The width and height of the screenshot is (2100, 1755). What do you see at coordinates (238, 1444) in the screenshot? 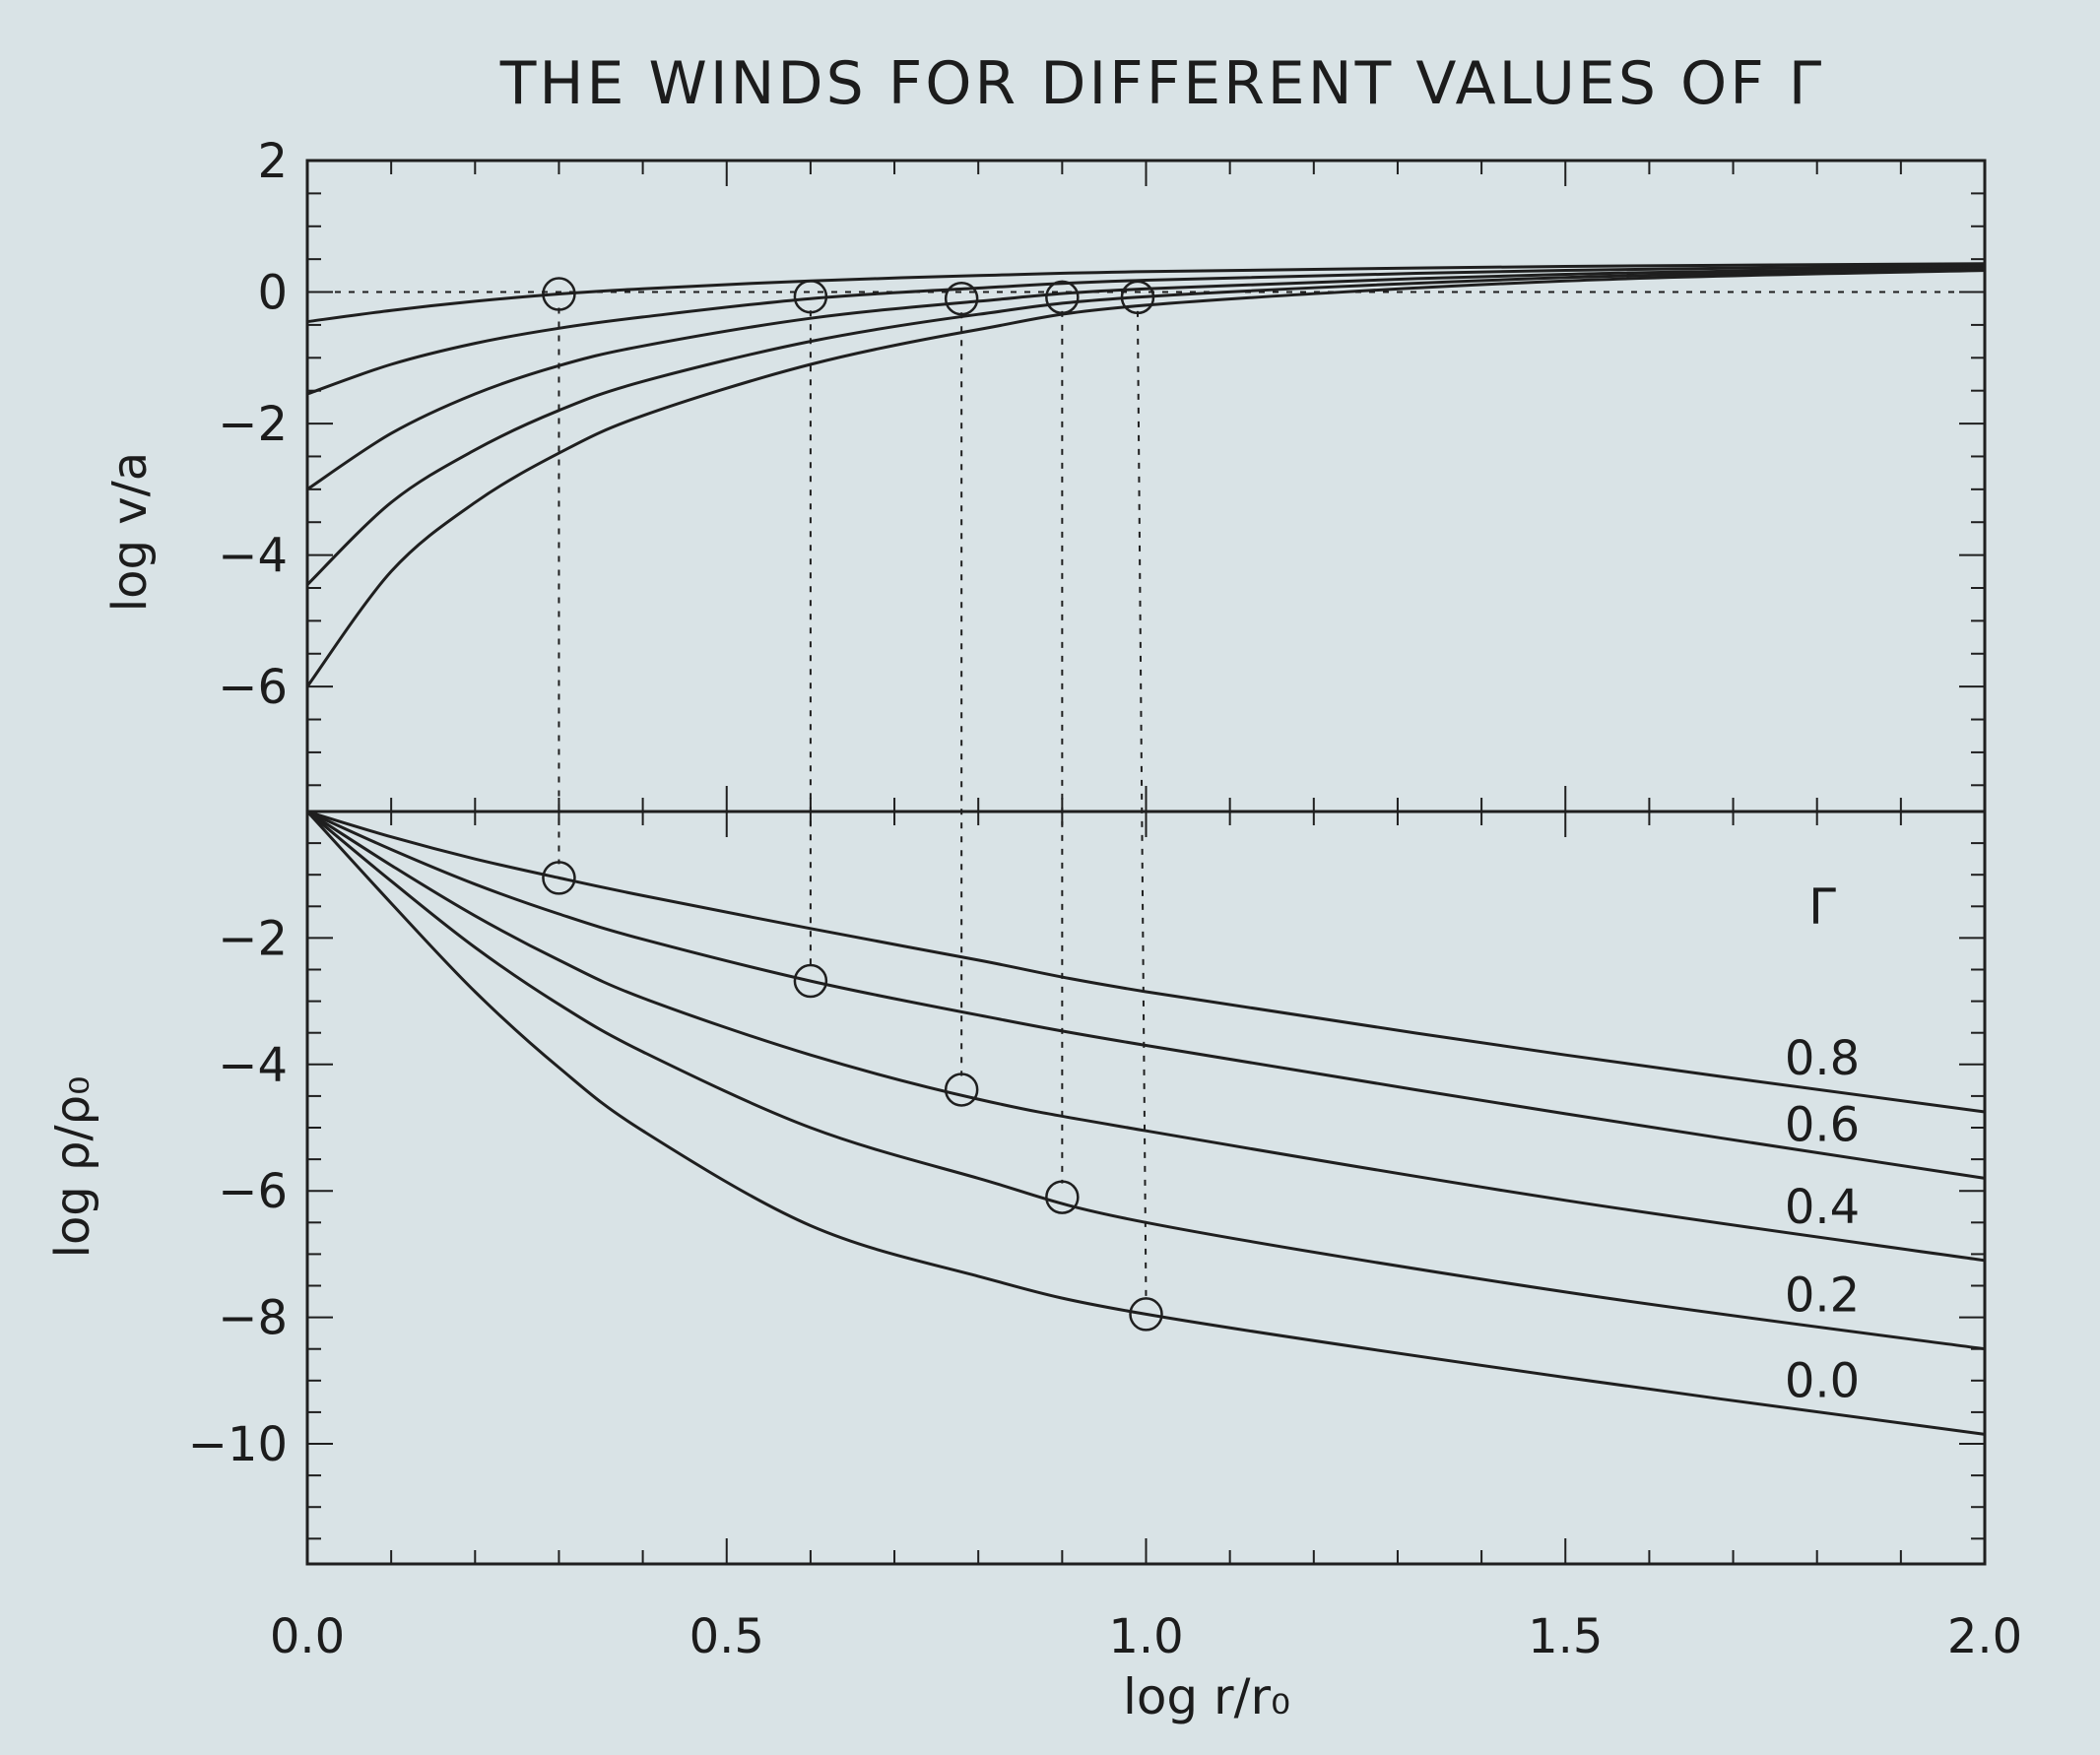
I see `bottom-y-tick-label: −10` at bounding box center [238, 1444].